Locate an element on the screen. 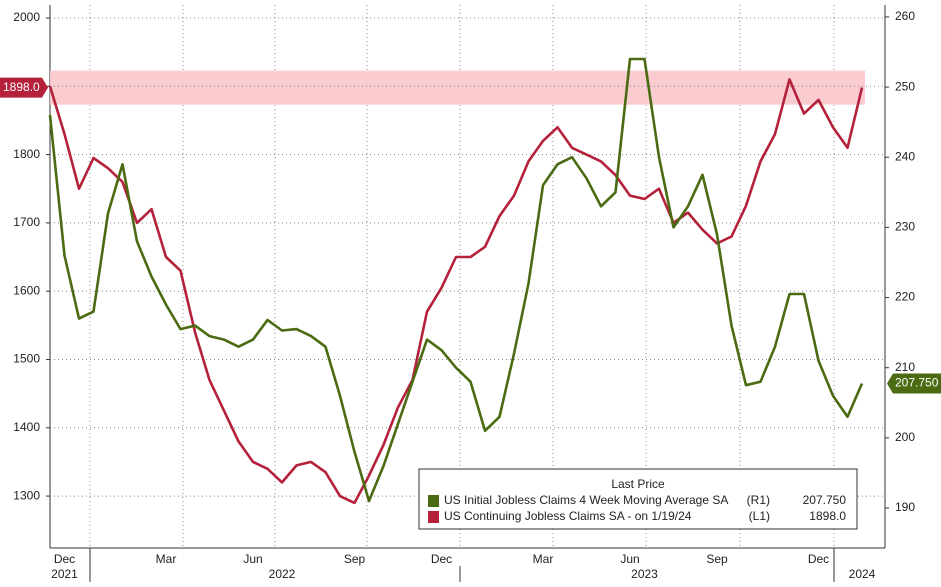 This screenshot has height=587, width=941. y-tick-label: 1400 is located at coordinates (26, 427).